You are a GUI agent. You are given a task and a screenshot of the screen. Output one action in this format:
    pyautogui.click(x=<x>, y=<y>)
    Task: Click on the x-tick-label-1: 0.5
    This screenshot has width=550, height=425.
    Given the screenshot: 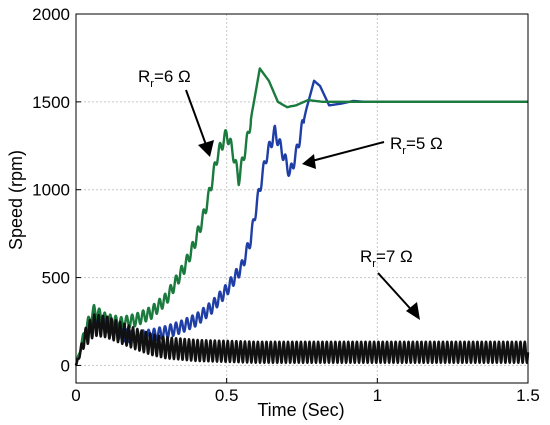 What is the action you would take?
    pyautogui.click(x=227, y=395)
    